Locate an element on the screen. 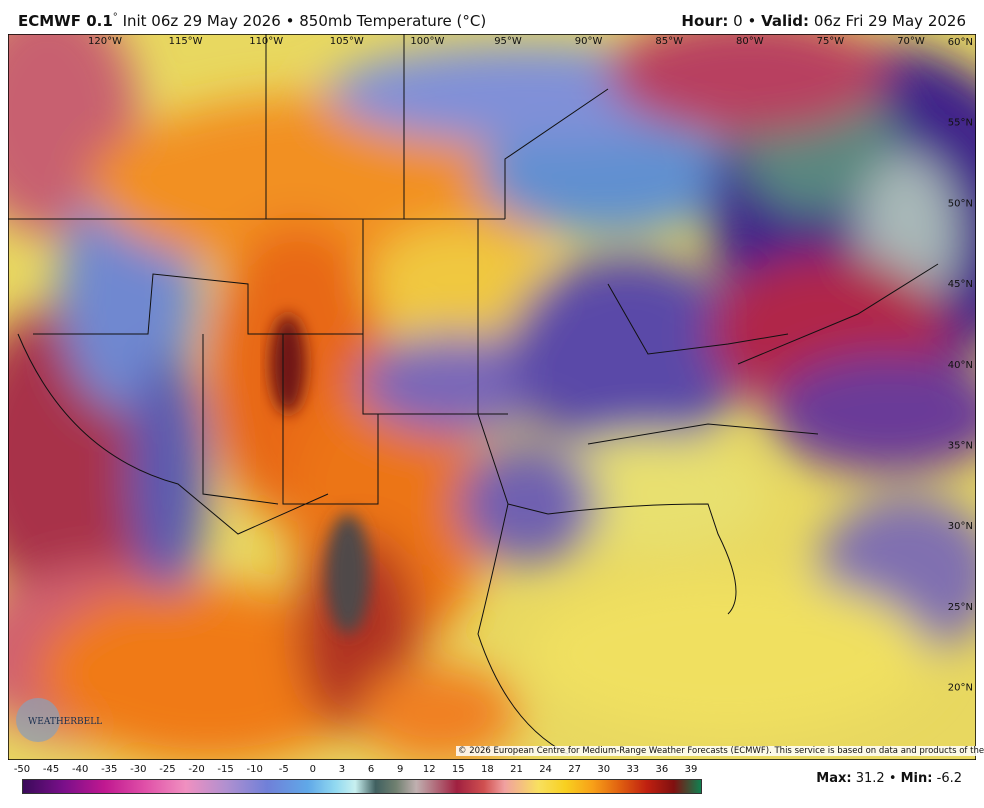 This screenshot has height=808, width=984. latitude-label: 45°N is located at coordinates (960, 284).